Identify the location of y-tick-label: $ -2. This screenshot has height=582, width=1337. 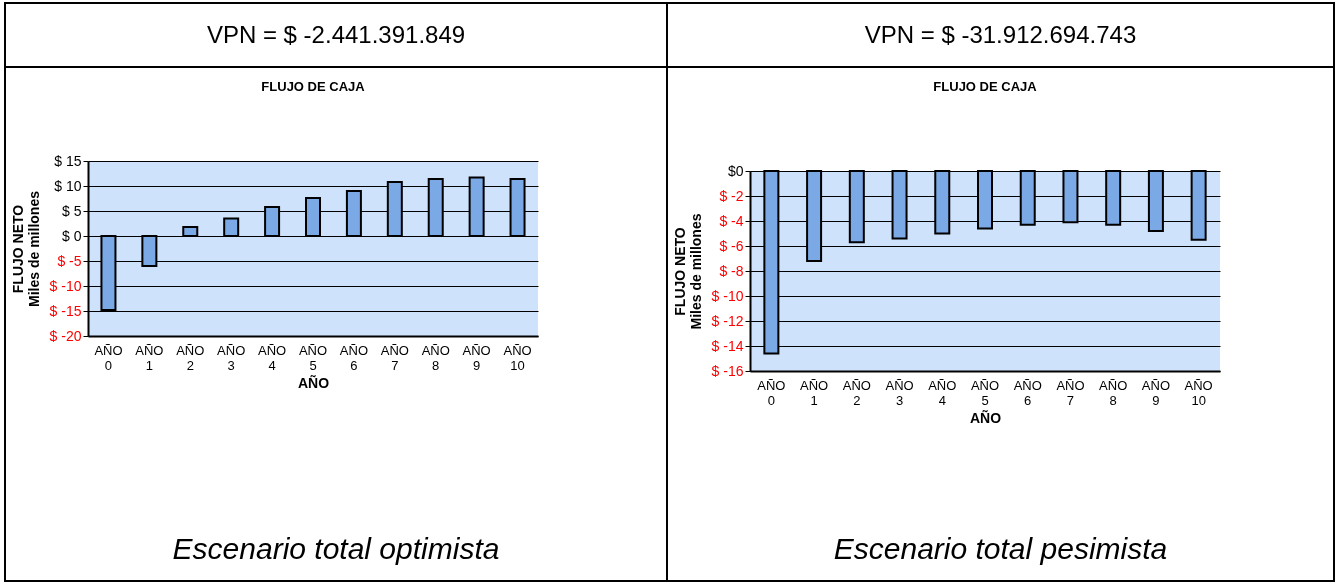
(731, 195).